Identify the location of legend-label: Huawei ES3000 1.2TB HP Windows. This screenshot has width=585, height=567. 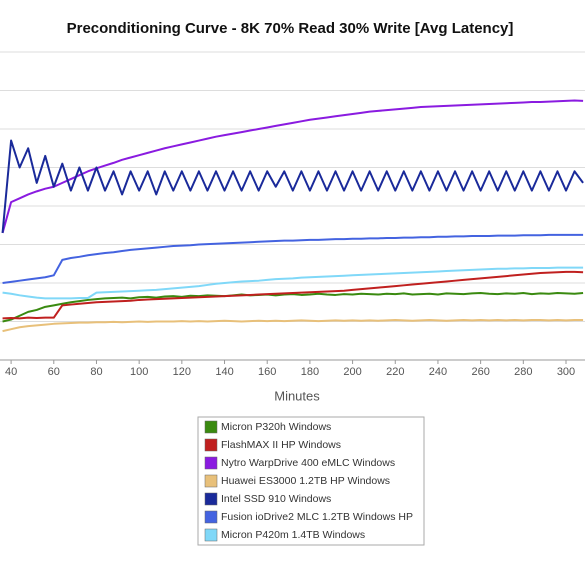
(305, 481).